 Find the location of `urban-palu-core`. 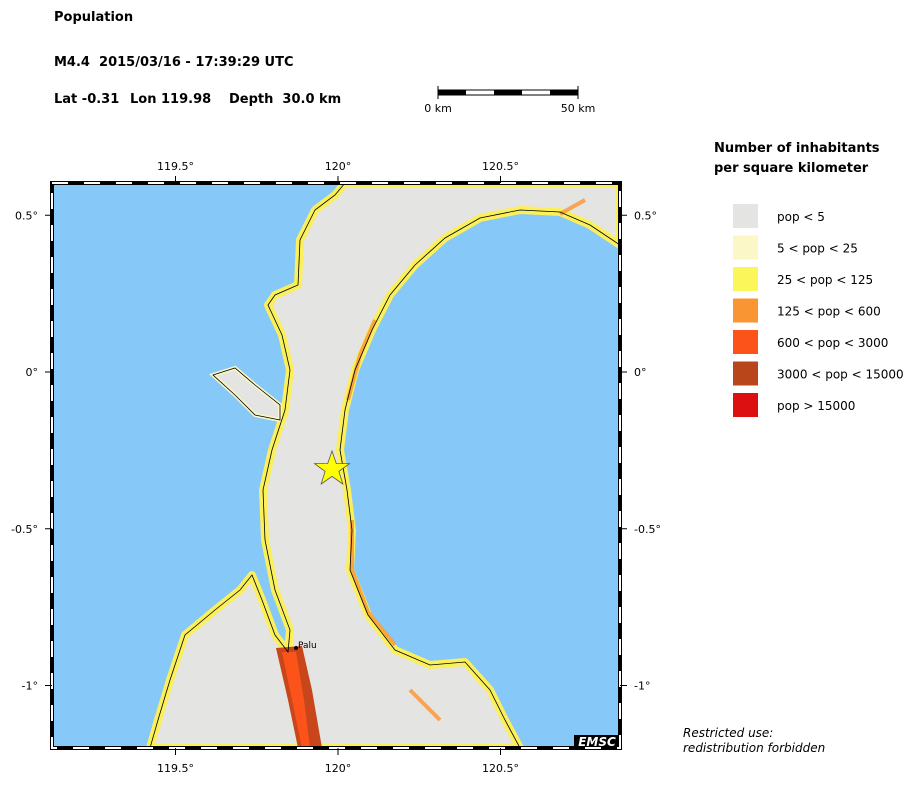

urban-palu-core is located at coordinates (296, 700).